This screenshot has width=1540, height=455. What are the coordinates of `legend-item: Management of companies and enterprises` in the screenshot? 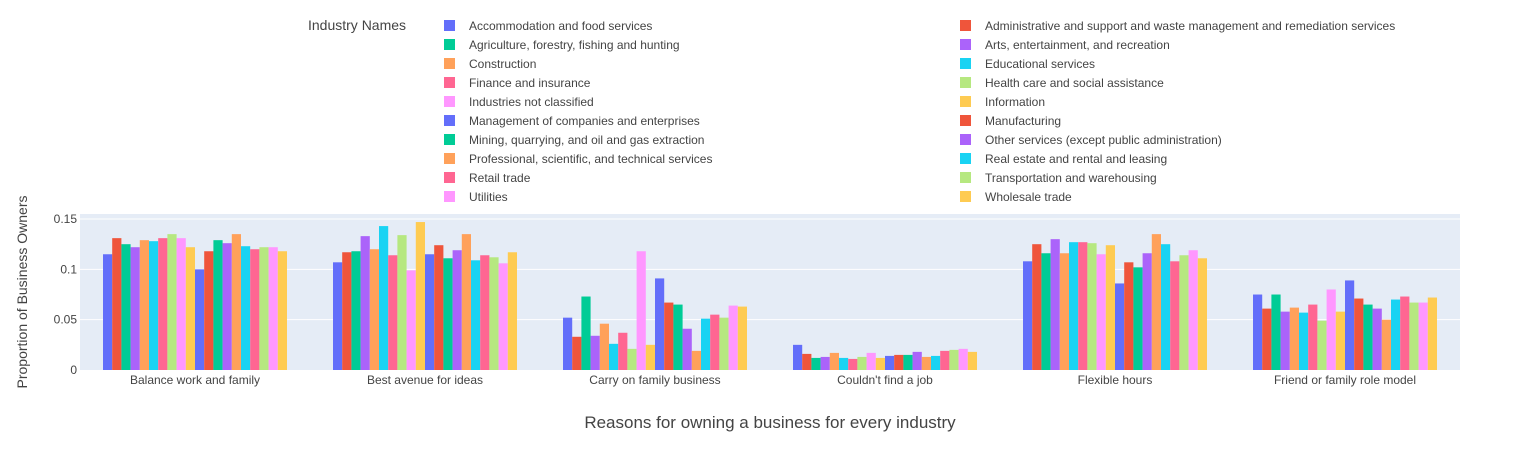 It's located at (572, 121).